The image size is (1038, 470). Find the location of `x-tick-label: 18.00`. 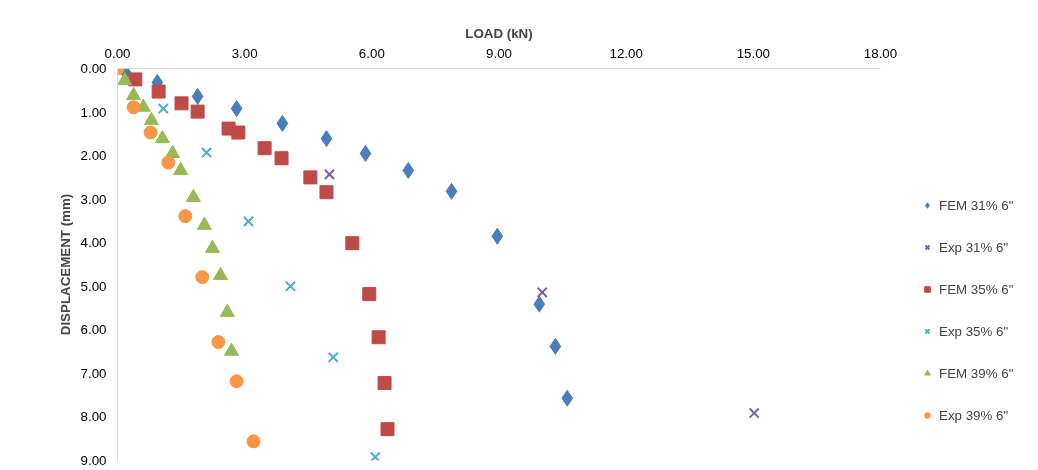

x-tick-label: 18.00 is located at coordinates (880, 53).